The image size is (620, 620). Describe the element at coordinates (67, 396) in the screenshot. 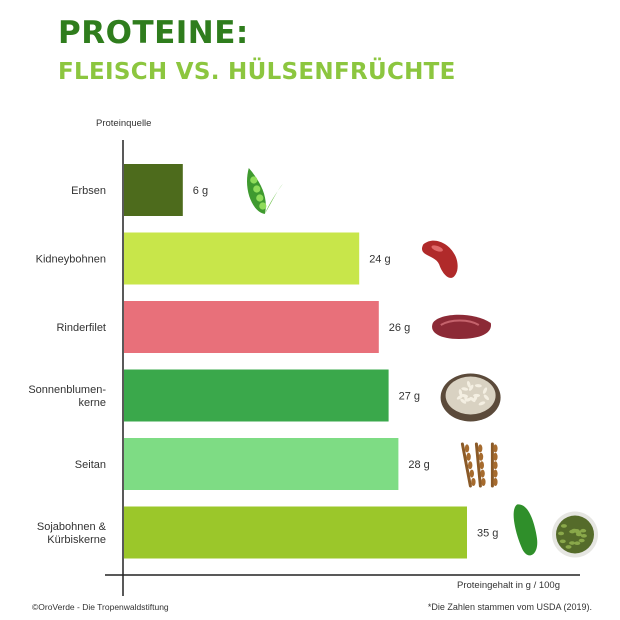

I see `category-label: Sonnenblumen-kerne` at that location.